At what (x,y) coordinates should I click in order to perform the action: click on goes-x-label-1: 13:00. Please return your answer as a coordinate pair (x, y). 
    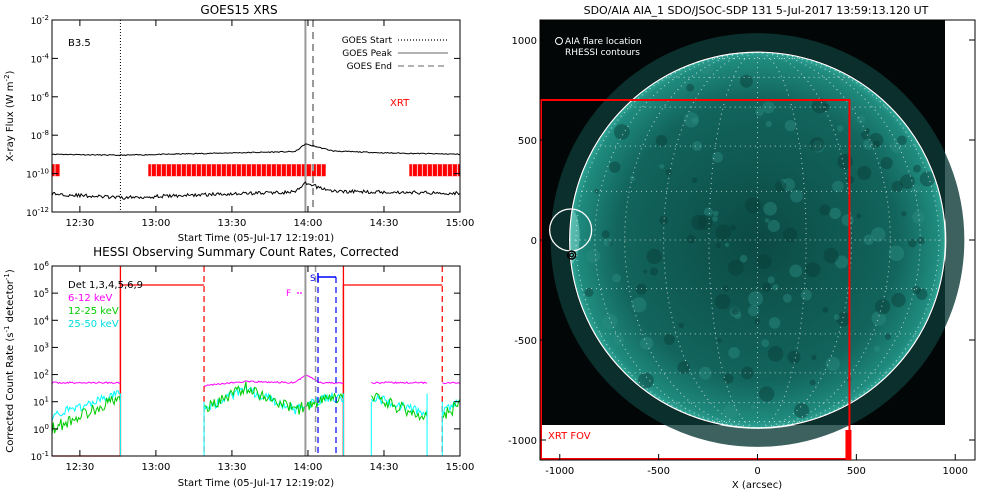
    Looking at the image, I should click on (155, 223).